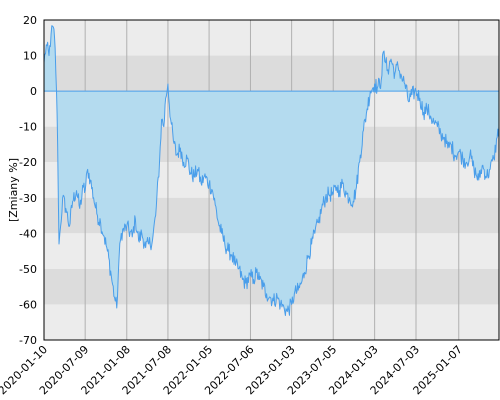 The image size is (500, 400). I want to click on y-tick-label: -10, so click(28, 127).